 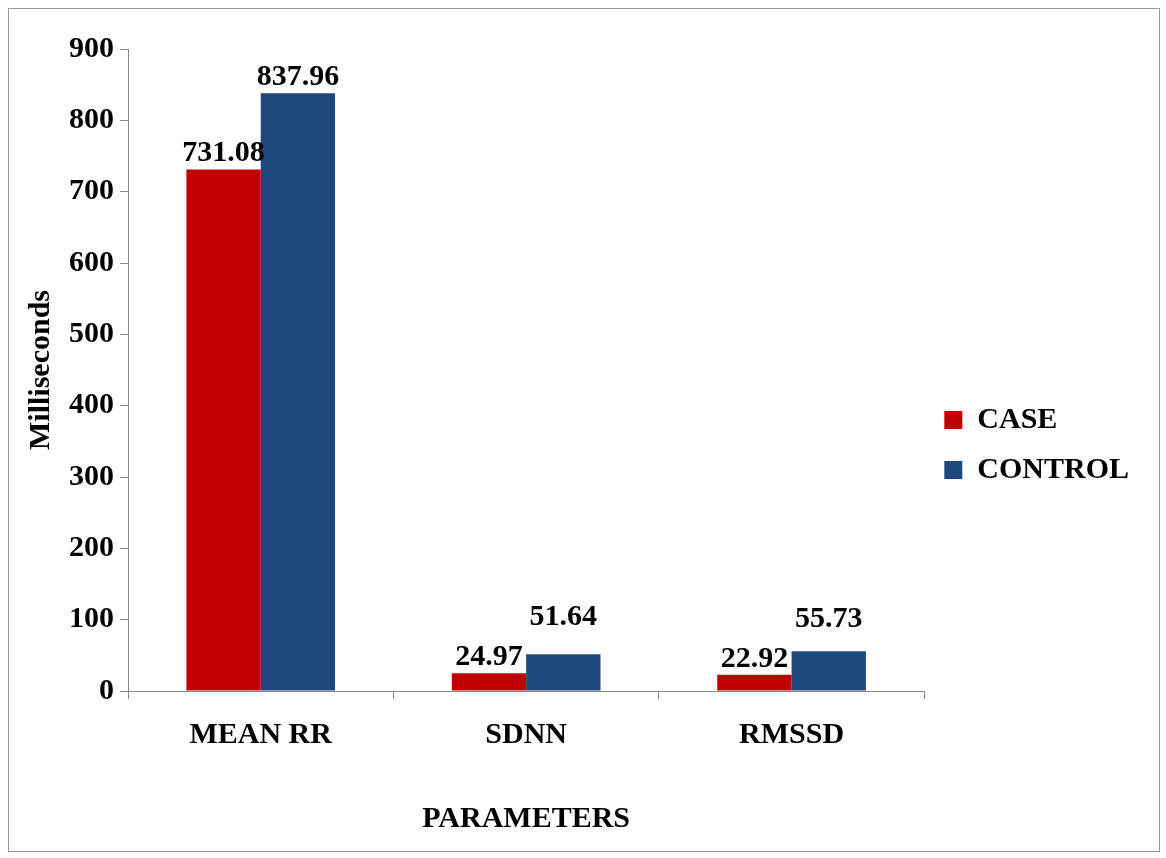 I want to click on y-tick-label: 900, so click(x=91, y=46).